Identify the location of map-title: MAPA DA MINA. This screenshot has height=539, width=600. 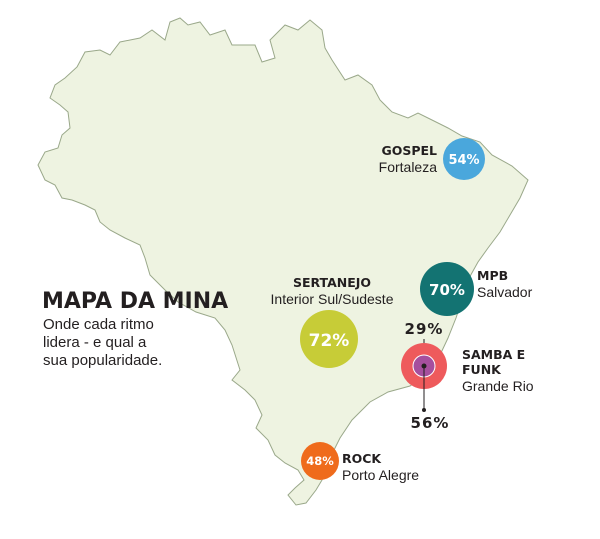
(135, 301).